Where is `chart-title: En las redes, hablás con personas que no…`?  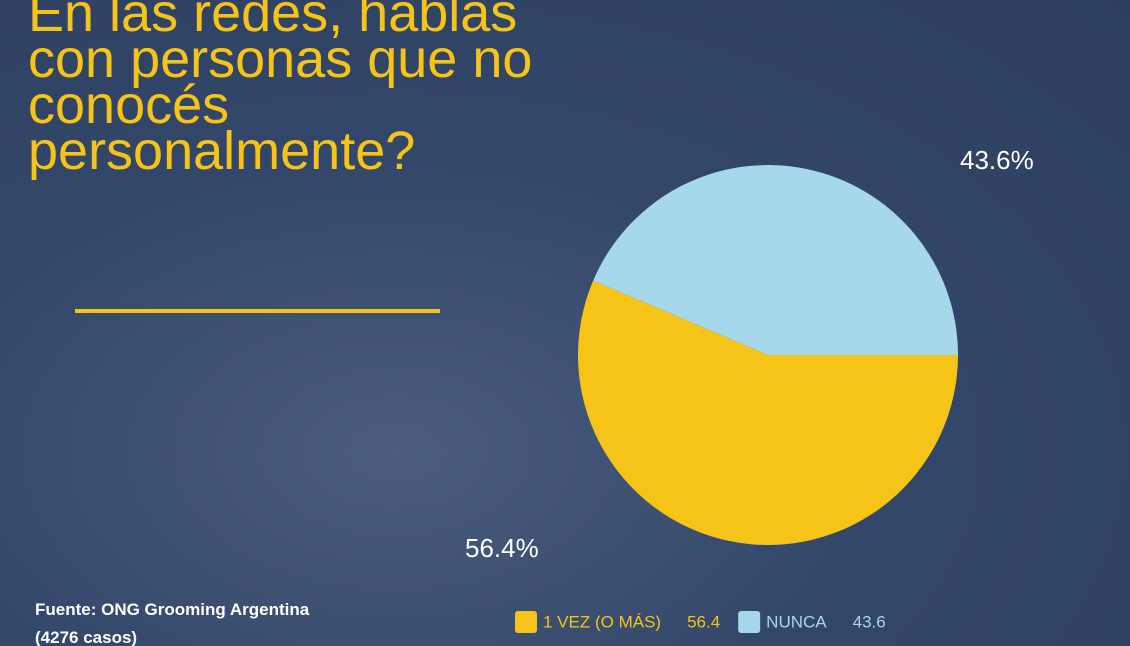
chart-title: En las redes, hablás con personas que no… is located at coordinates (280, 90).